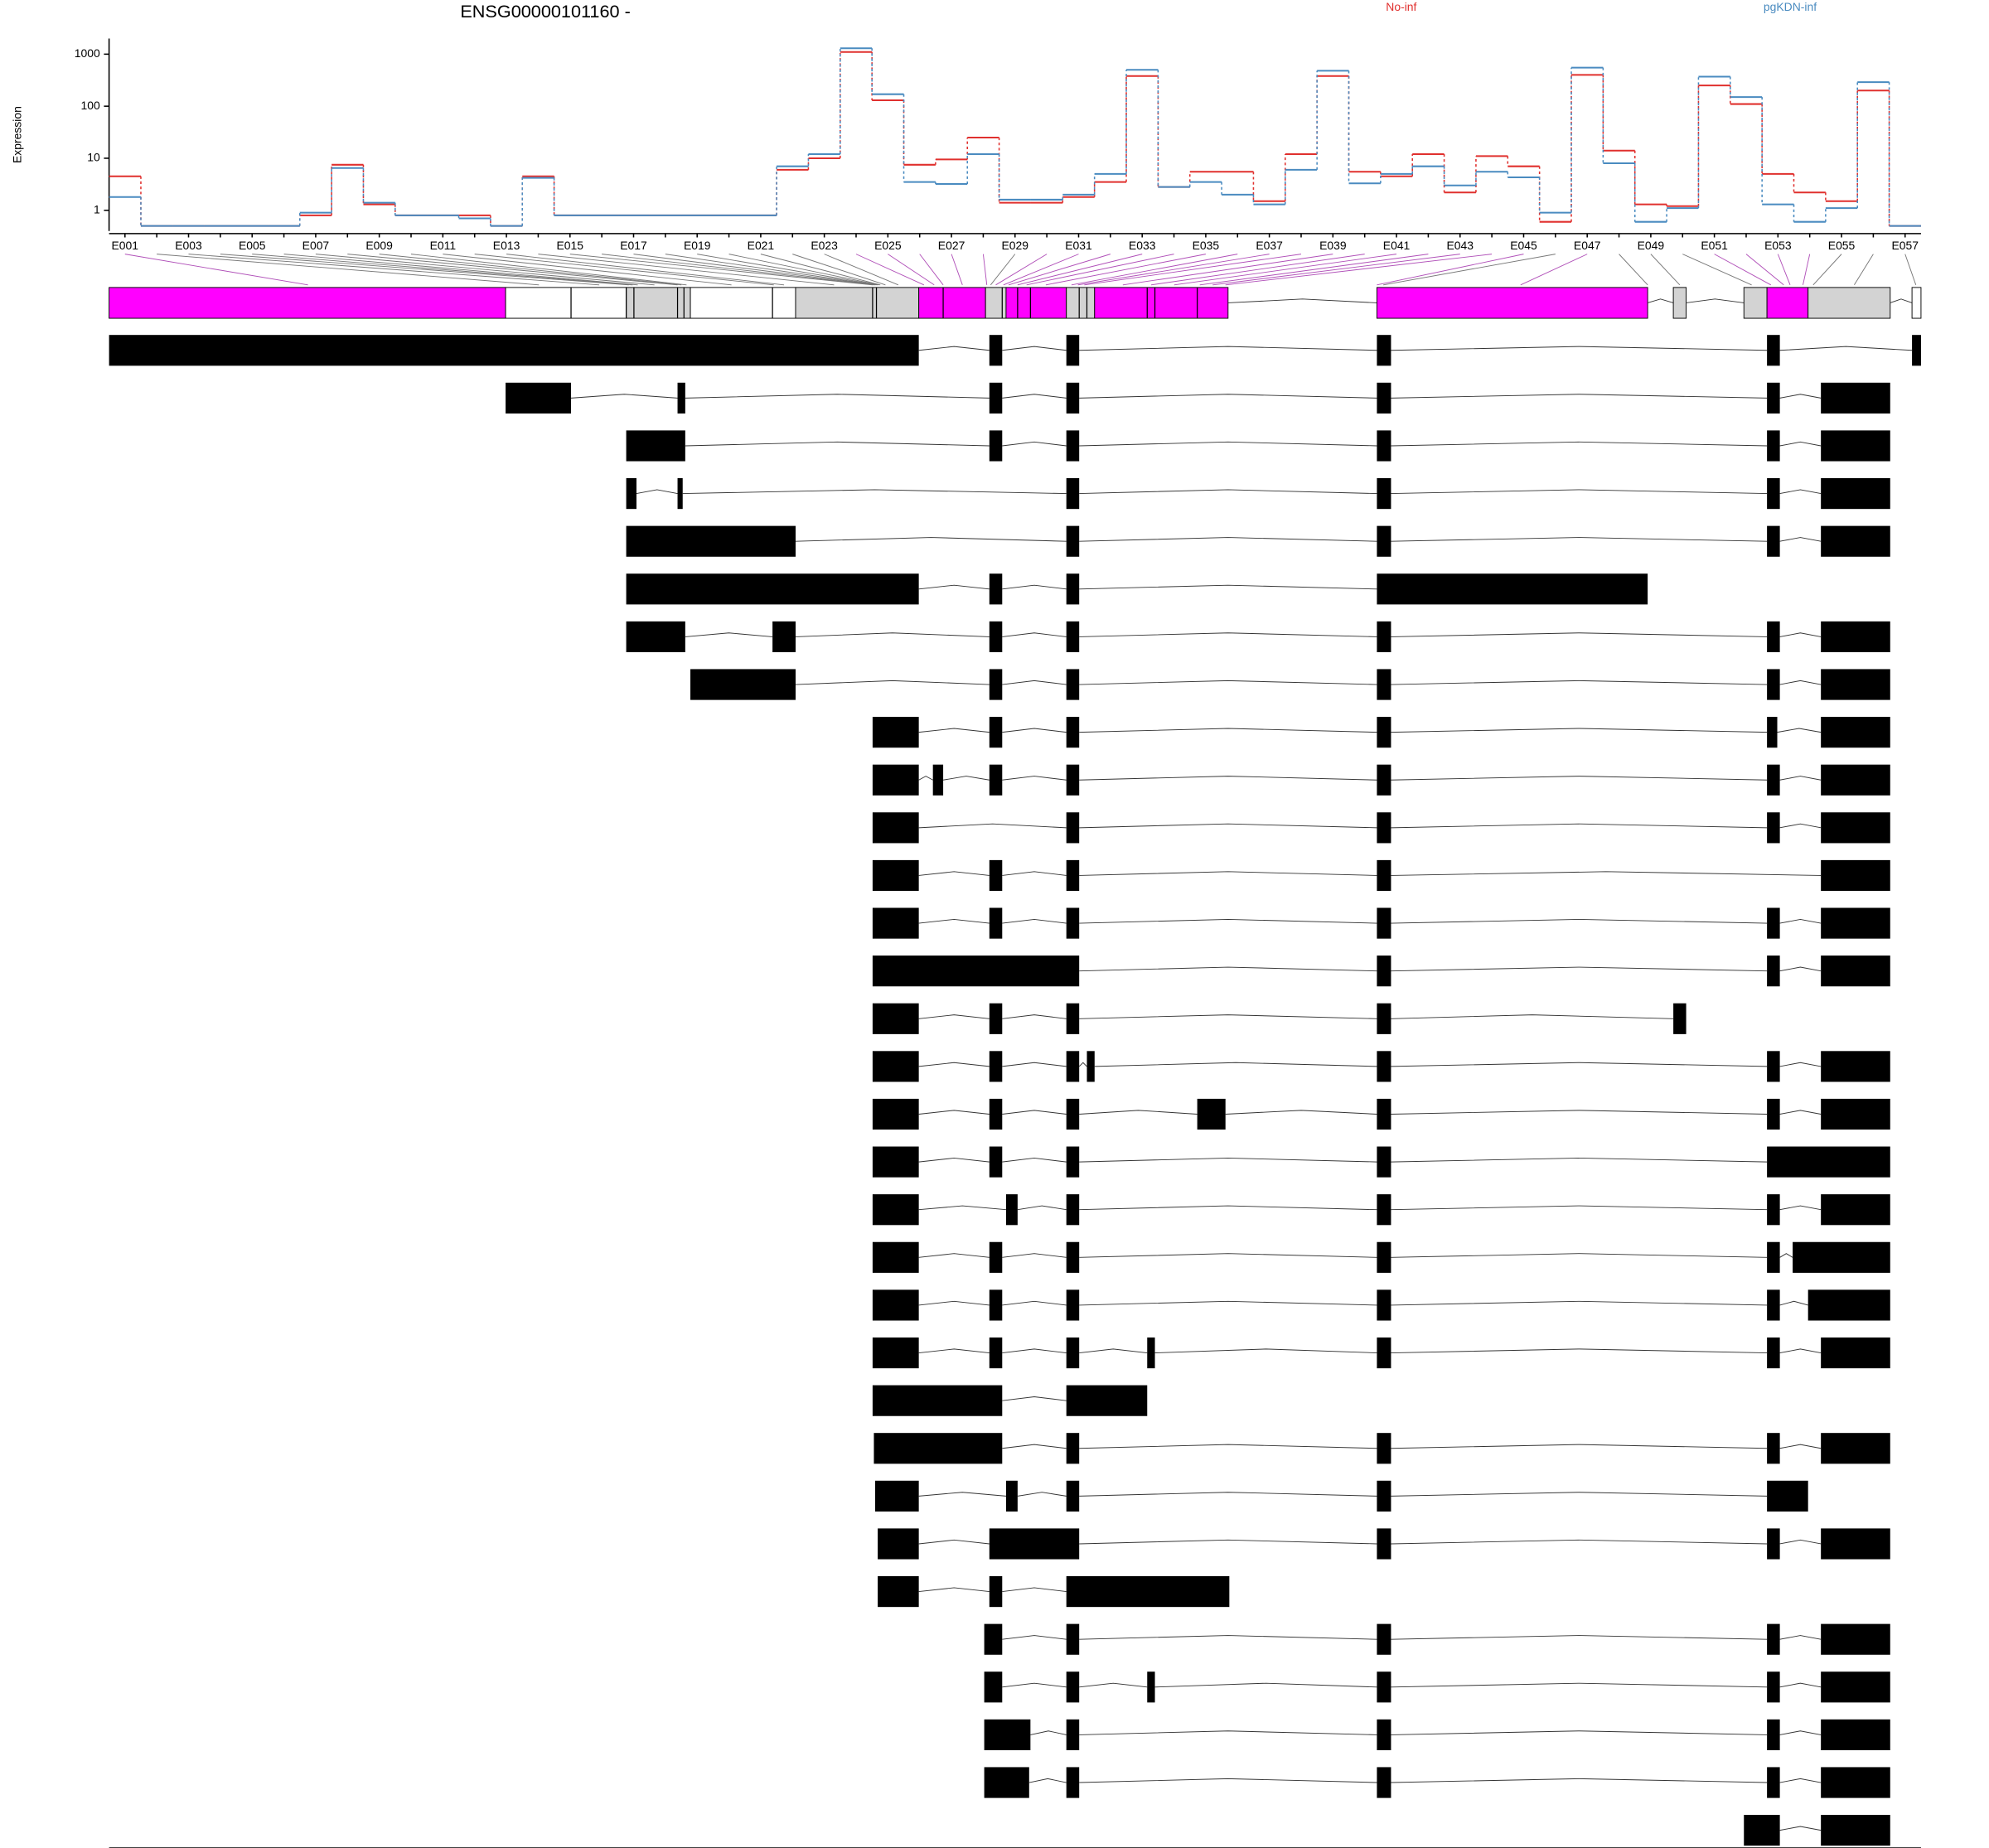  Describe the element at coordinates (1778, 245) in the screenshot. I see `x-tick-label: E053` at that location.